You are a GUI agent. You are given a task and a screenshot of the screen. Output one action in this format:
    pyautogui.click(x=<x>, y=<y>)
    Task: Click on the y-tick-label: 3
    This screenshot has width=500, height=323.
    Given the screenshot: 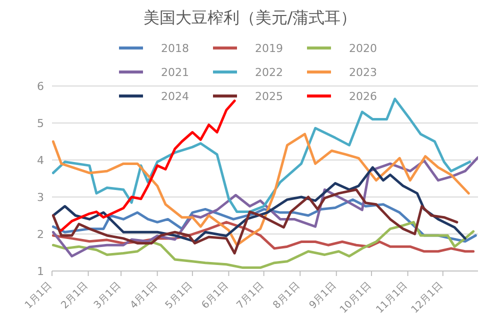 What is the action you would take?
    pyautogui.click(x=40, y=197)
    